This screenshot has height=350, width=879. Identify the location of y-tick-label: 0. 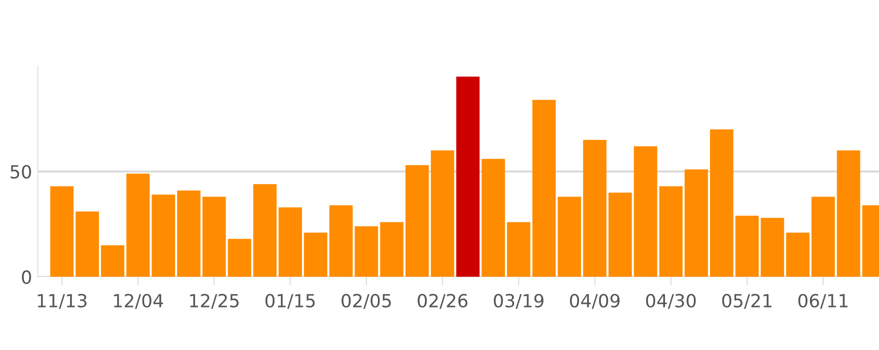
(27, 277).